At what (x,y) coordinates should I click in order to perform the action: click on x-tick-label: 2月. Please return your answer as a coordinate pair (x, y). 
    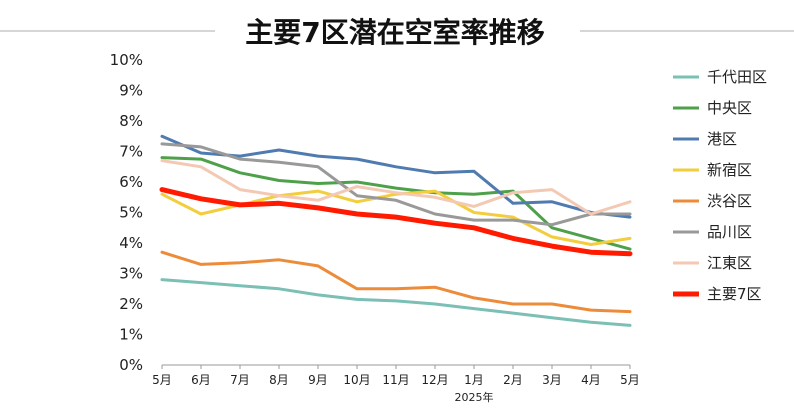
    Looking at the image, I should click on (513, 380).